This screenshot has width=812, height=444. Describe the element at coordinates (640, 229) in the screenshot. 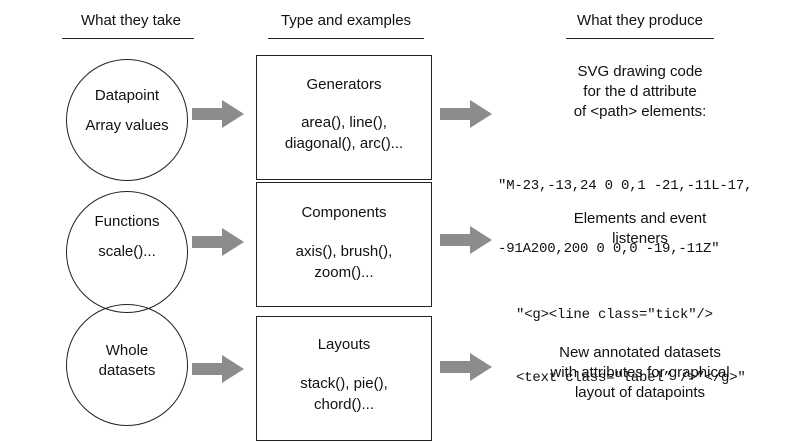

I see `output-description-elements: Elements and event listeners` at that location.